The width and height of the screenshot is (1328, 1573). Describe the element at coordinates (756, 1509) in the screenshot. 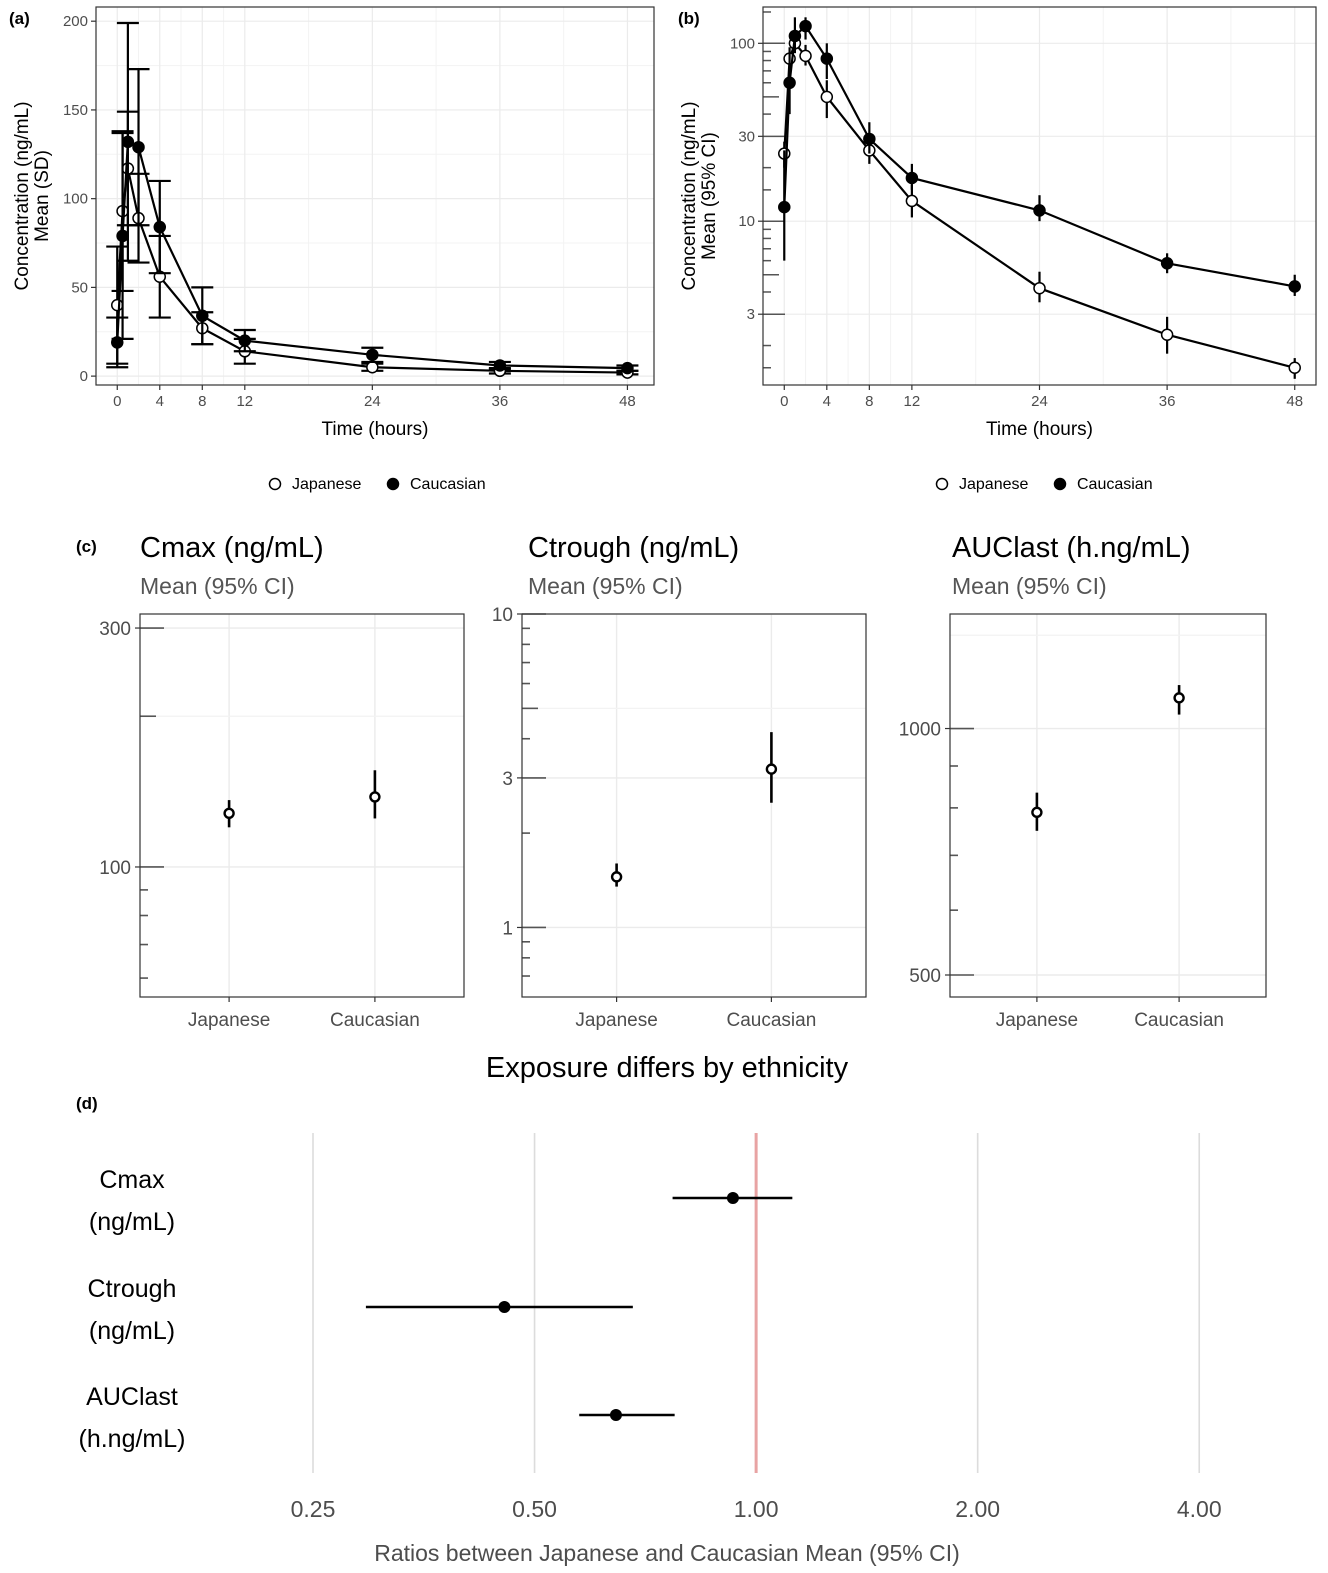

I see `x-tick-label: 1.00` at that location.